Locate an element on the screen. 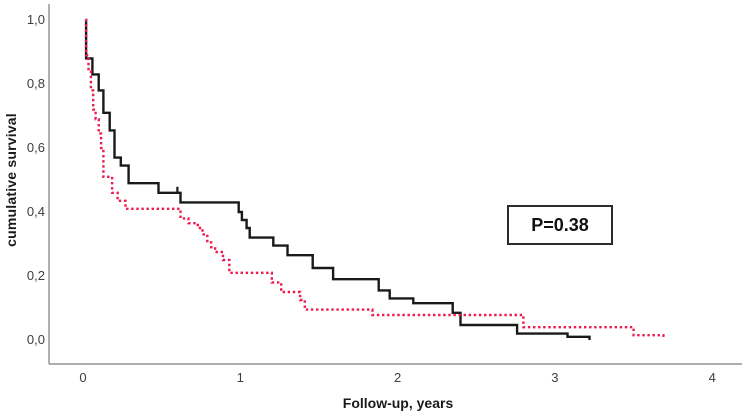  y-tick-label: 0,6 is located at coordinates (35, 147).